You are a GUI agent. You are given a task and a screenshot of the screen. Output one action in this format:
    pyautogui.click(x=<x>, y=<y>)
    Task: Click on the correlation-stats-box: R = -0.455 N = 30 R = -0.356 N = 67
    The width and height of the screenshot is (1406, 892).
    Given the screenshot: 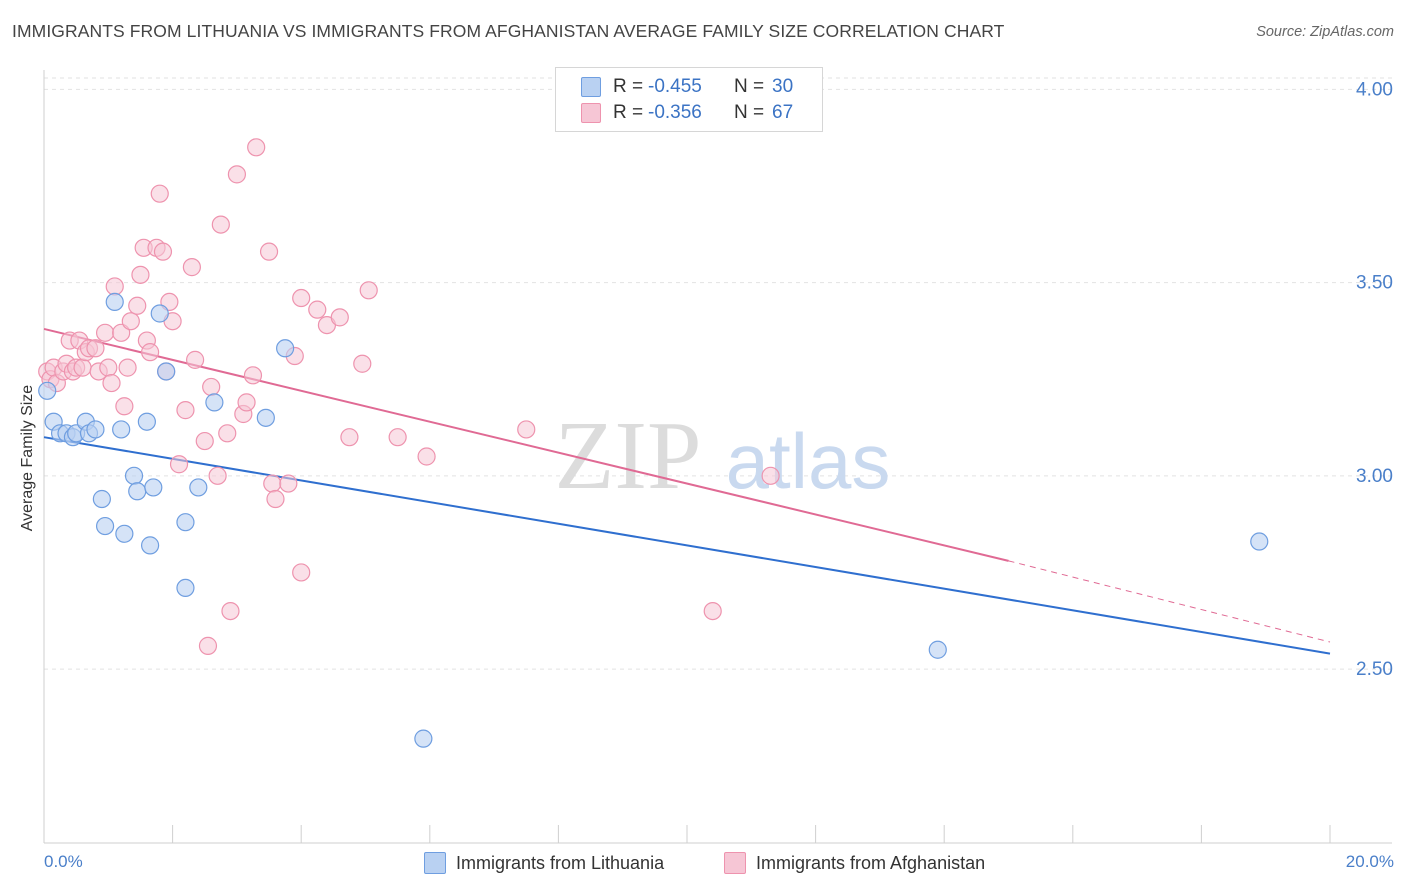 What is the action you would take?
    pyautogui.click(x=689, y=99)
    